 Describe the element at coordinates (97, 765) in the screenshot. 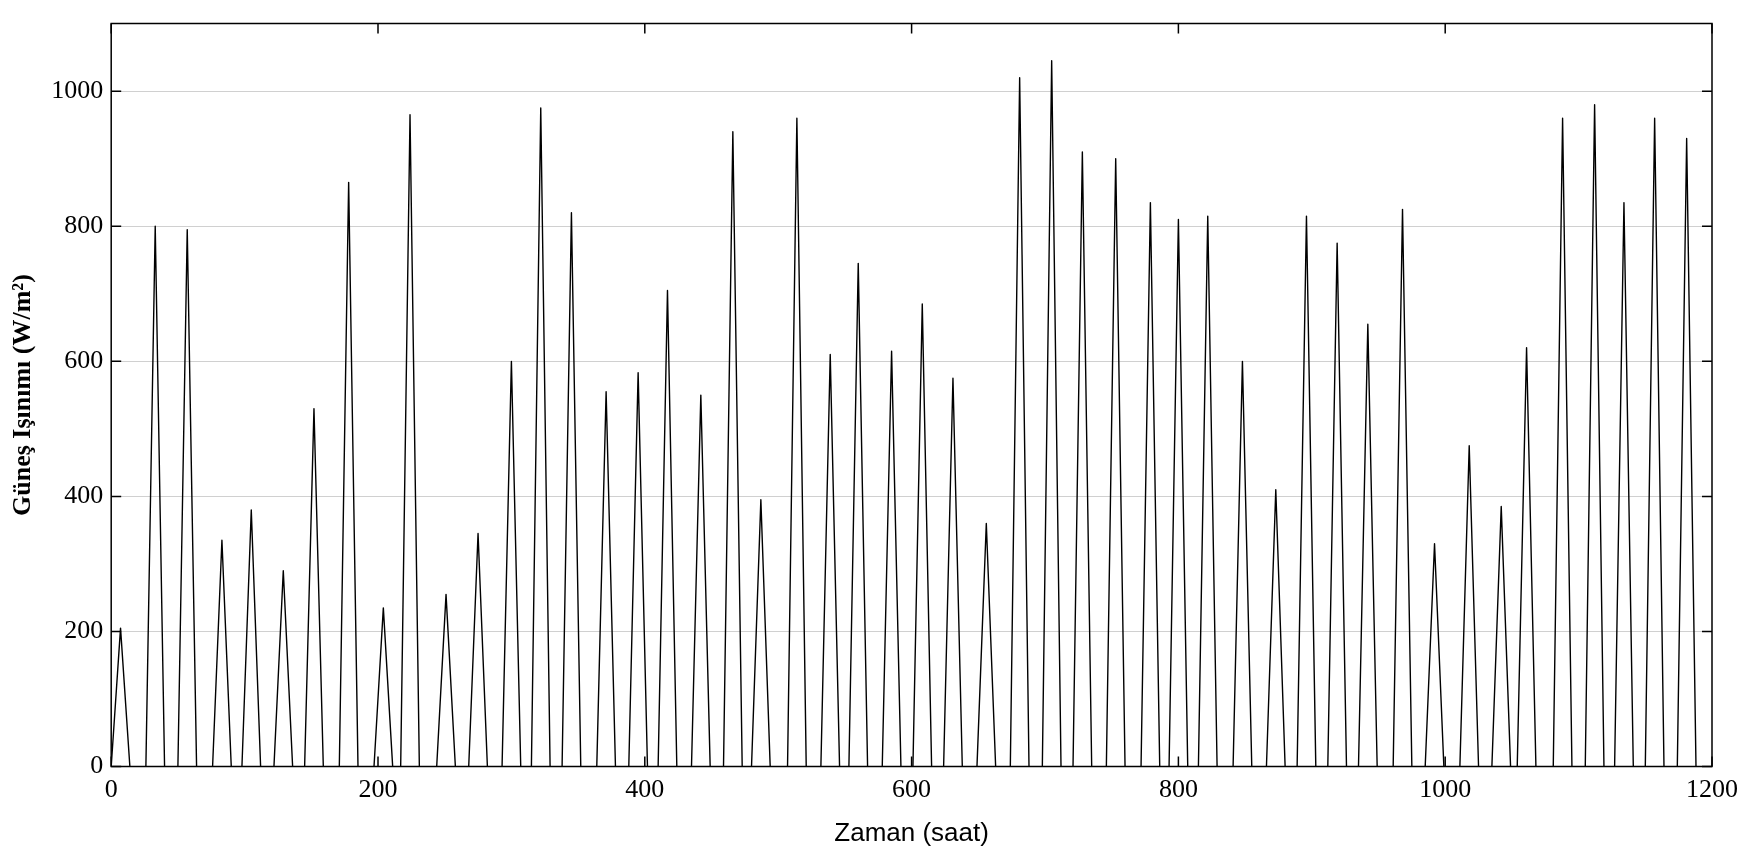

I see `y-tick-label: 0` at that location.